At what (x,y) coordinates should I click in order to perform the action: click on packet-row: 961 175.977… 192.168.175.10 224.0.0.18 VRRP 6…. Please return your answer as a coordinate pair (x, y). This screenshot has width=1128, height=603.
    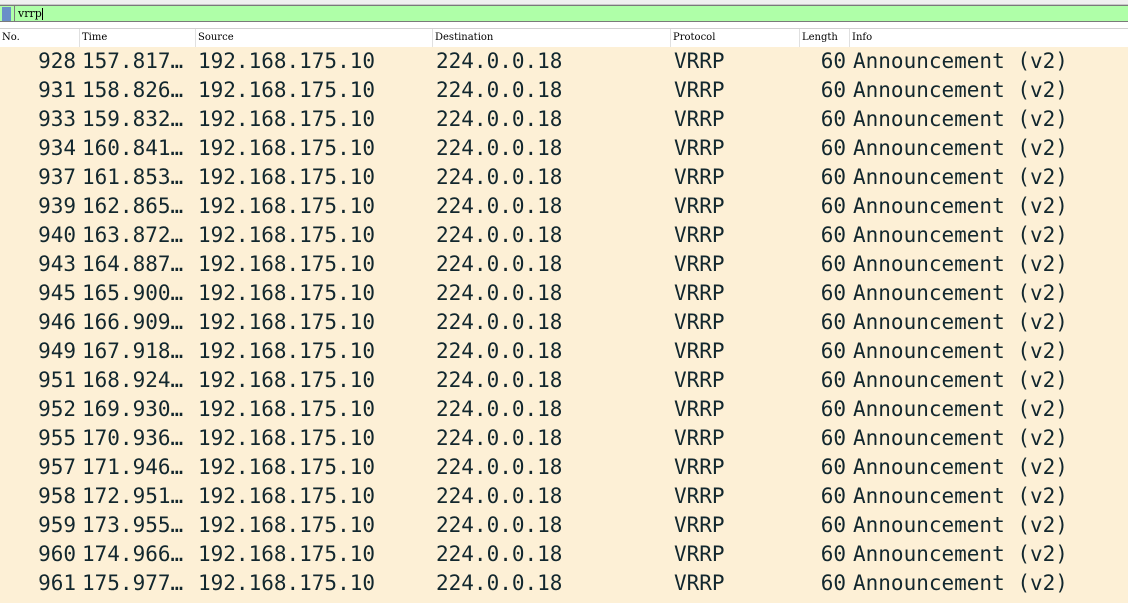
    Looking at the image, I should click on (564, 583).